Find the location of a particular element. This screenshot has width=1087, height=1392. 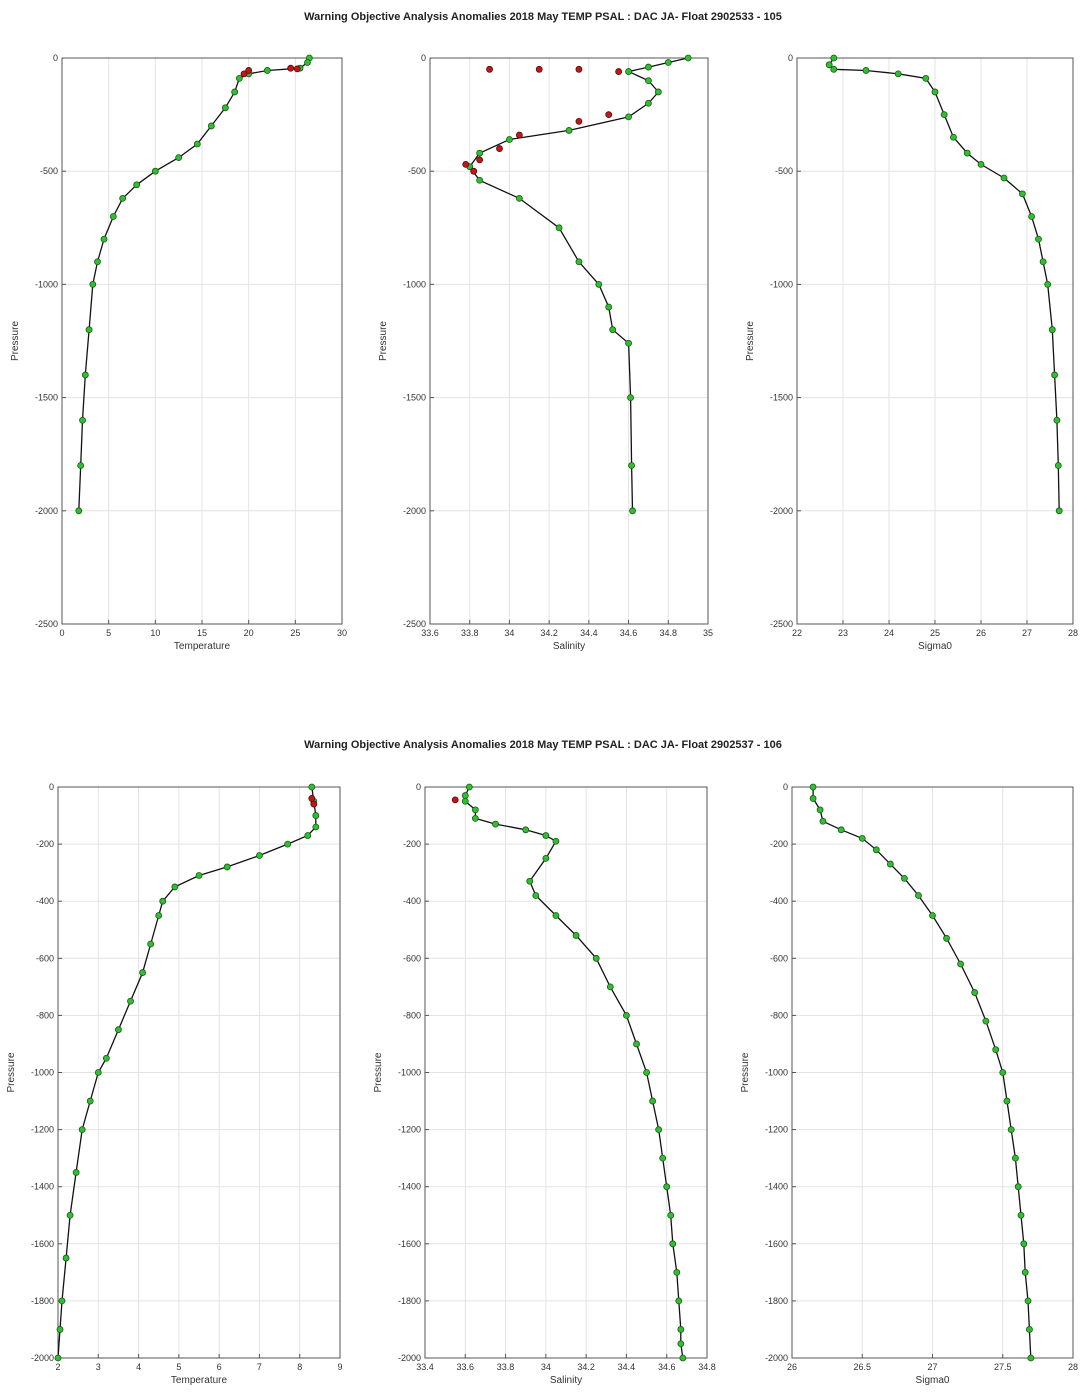

x-axis-label: Salinity is located at coordinates (569, 646).